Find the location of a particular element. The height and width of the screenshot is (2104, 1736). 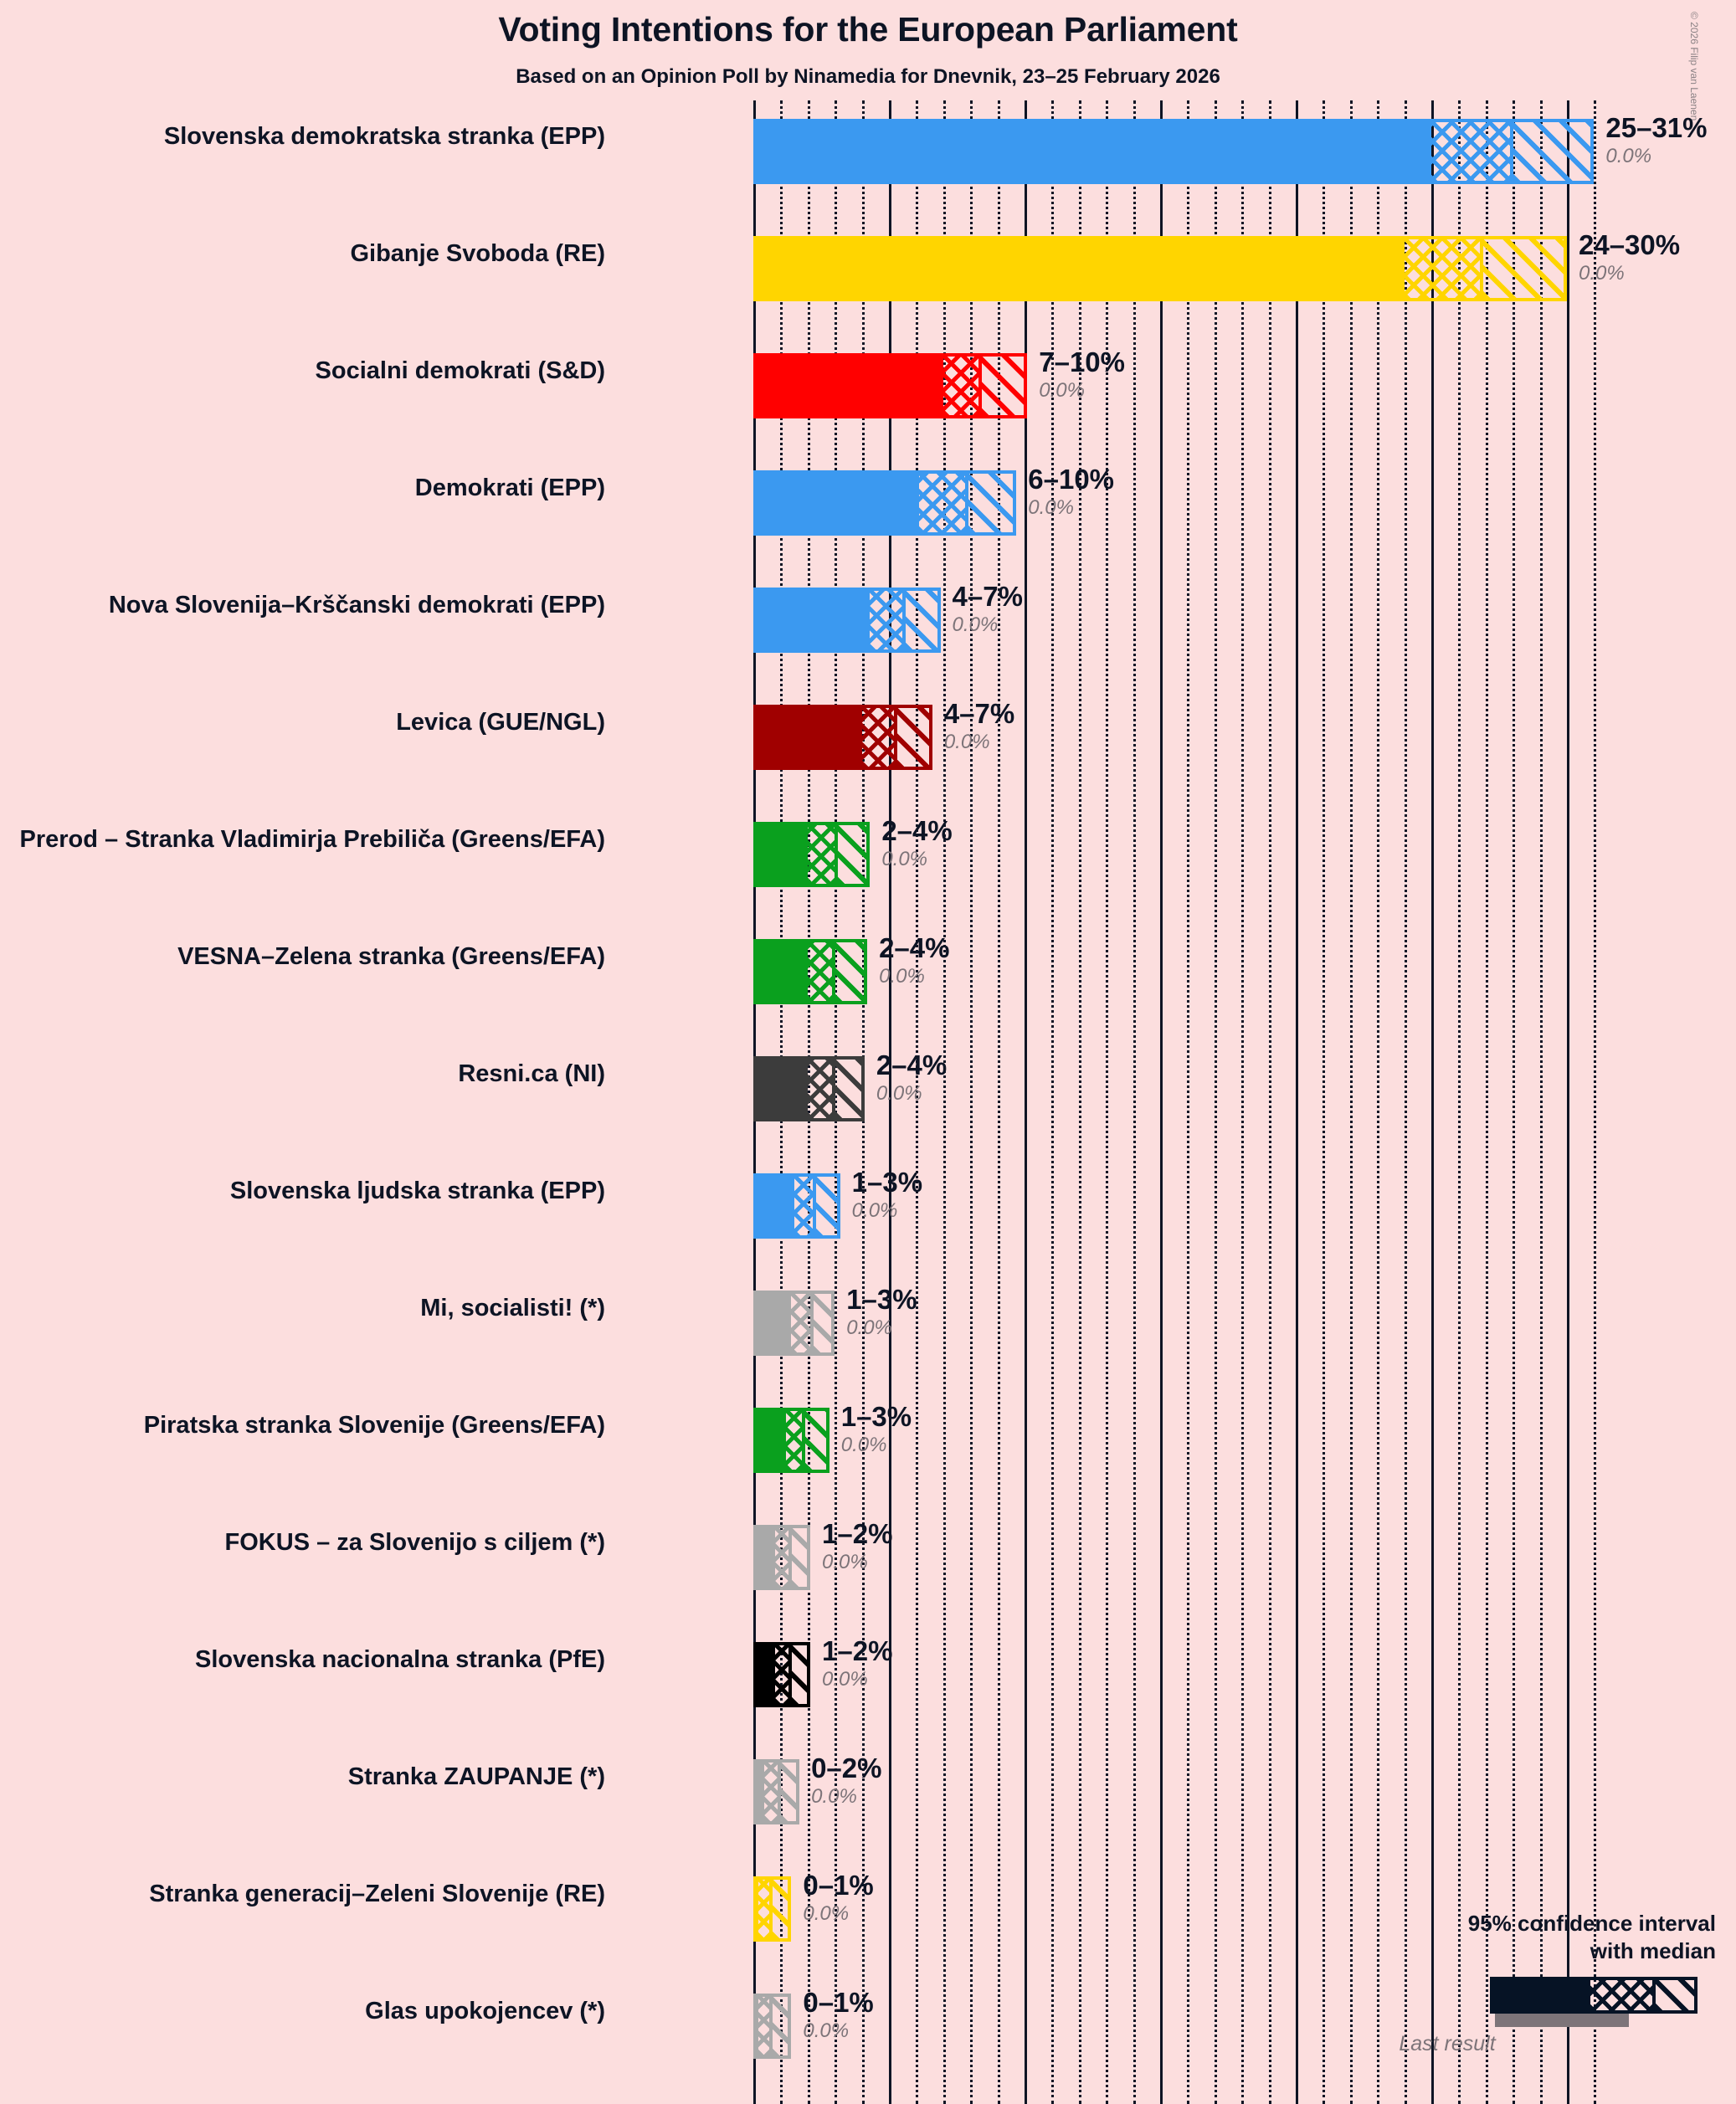

bar-row: Gibanje Svoboda (RE) 24–30% 0.0% is located at coordinates (1015, 276).